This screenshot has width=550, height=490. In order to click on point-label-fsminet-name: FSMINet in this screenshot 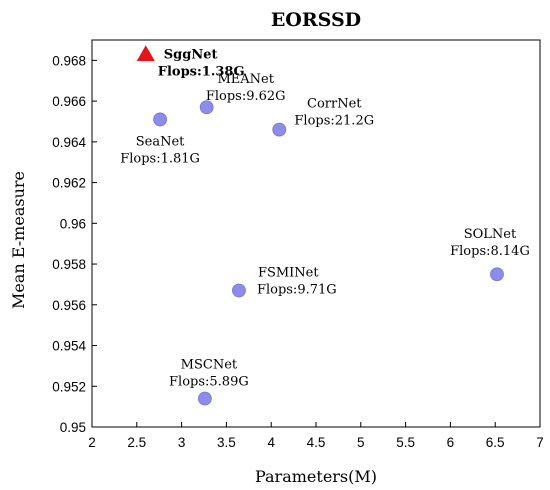, I will do `click(288, 273)`.